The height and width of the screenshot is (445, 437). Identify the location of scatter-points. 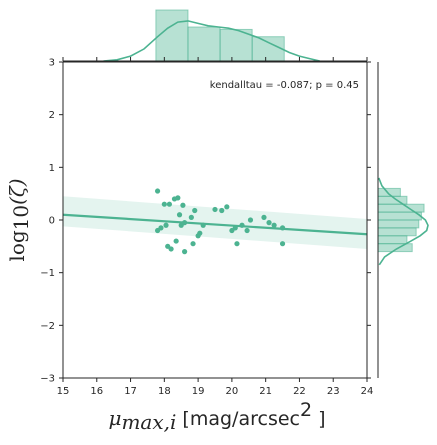
(220, 221).